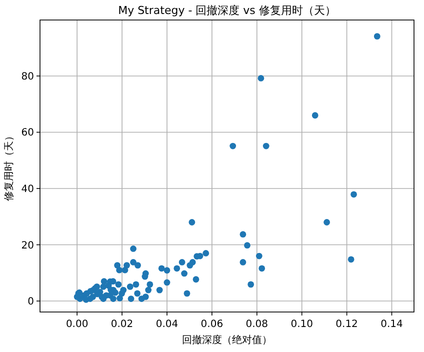  Describe the element at coordinates (212, 324) in the screenshot. I see `x-tick-label: 0.06` at that location.